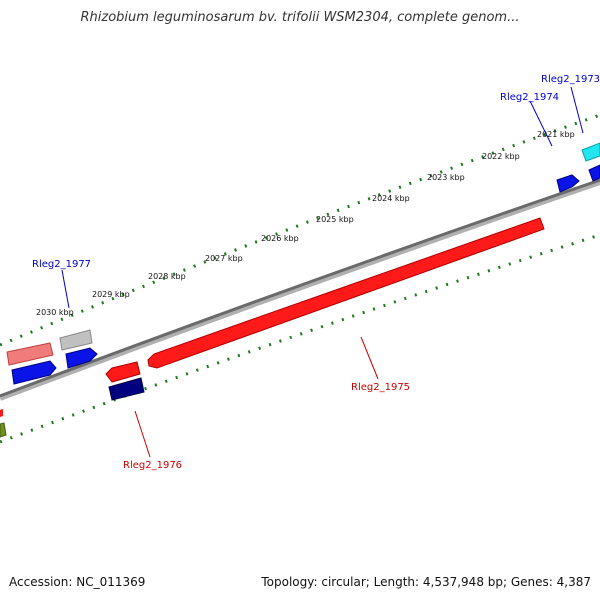 The height and width of the screenshot is (600, 600). What do you see at coordinates (167, 276) in the screenshot?
I see `scale-label-2028: 2028 kbp` at bounding box center [167, 276].